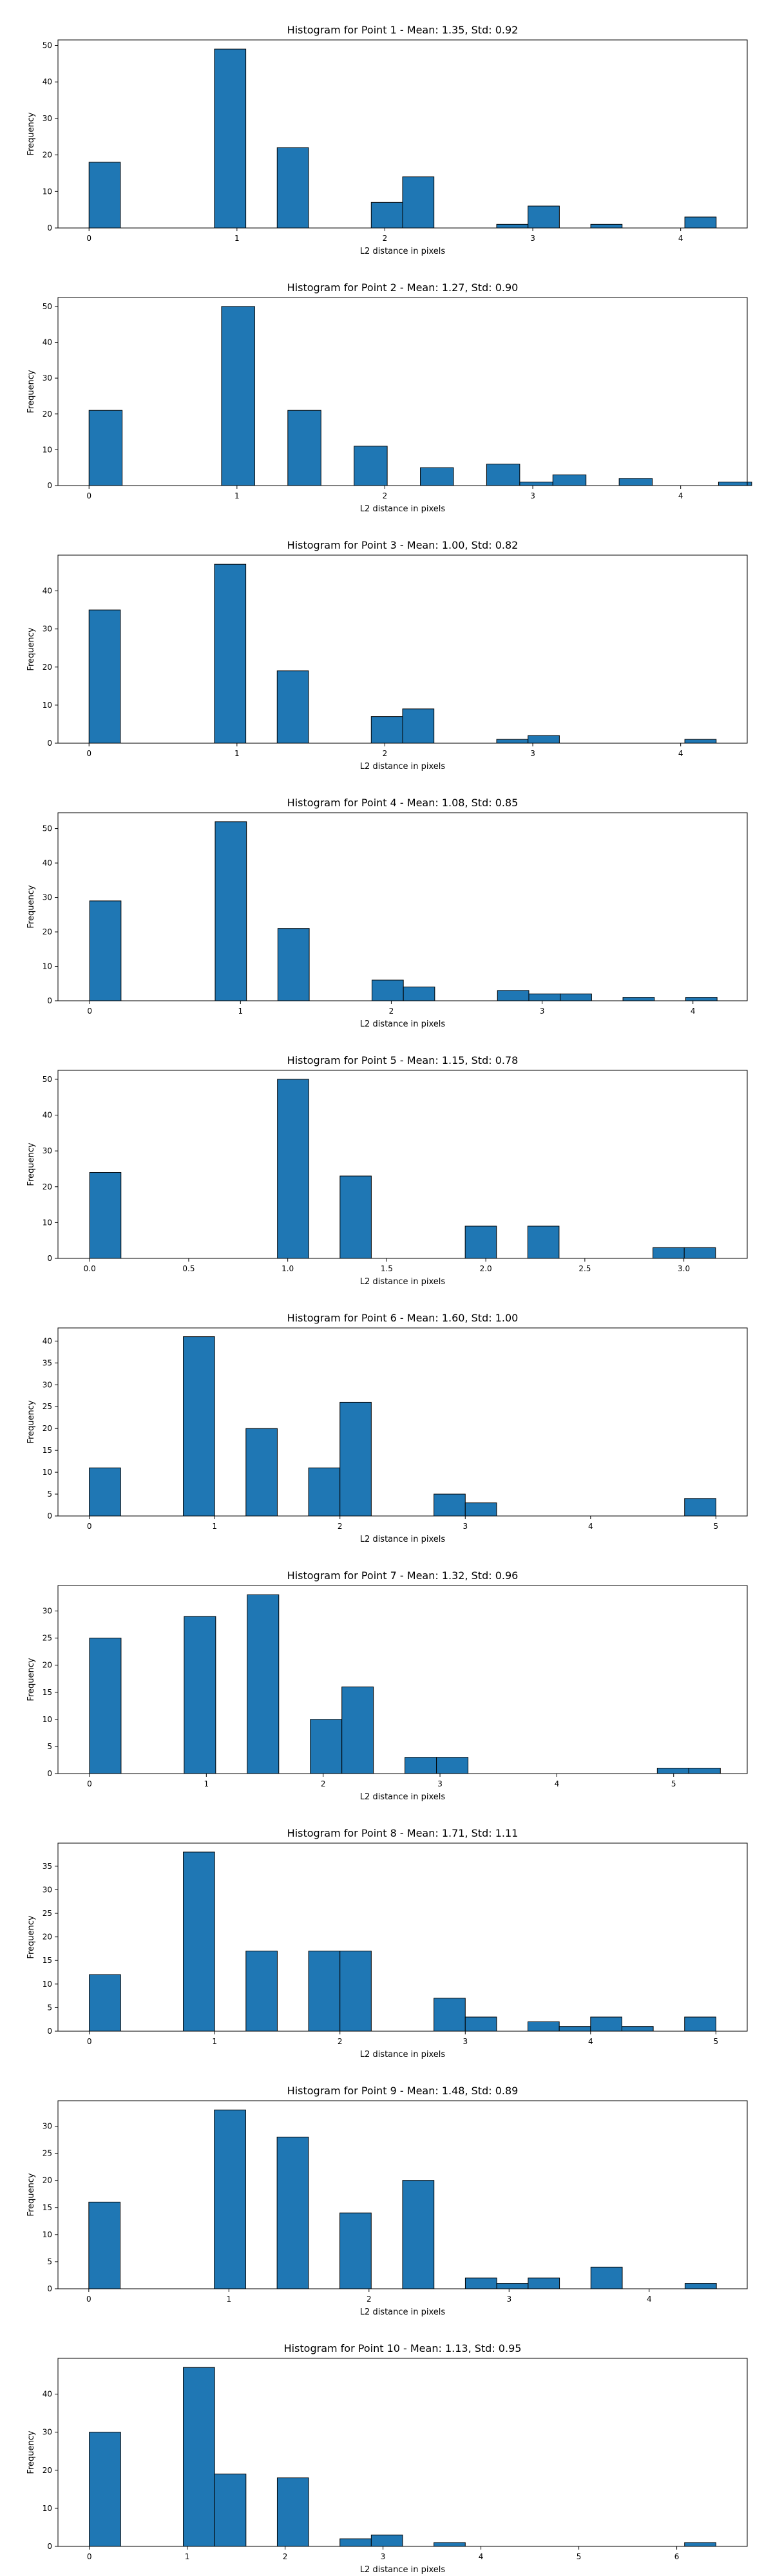 This screenshot has width=773, height=2576. I want to click on x-tick-label: 5, so click(716, 2041).